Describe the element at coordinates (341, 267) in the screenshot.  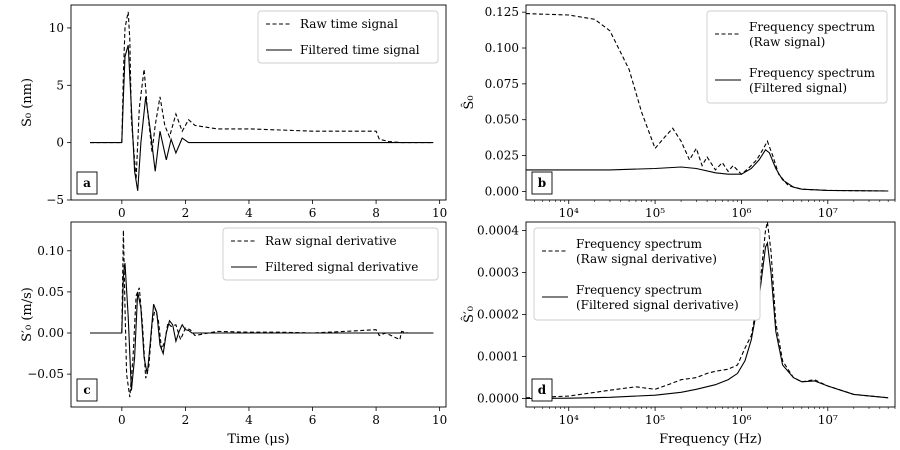
I see `legend-label: Filtered signal derivative` at that location.